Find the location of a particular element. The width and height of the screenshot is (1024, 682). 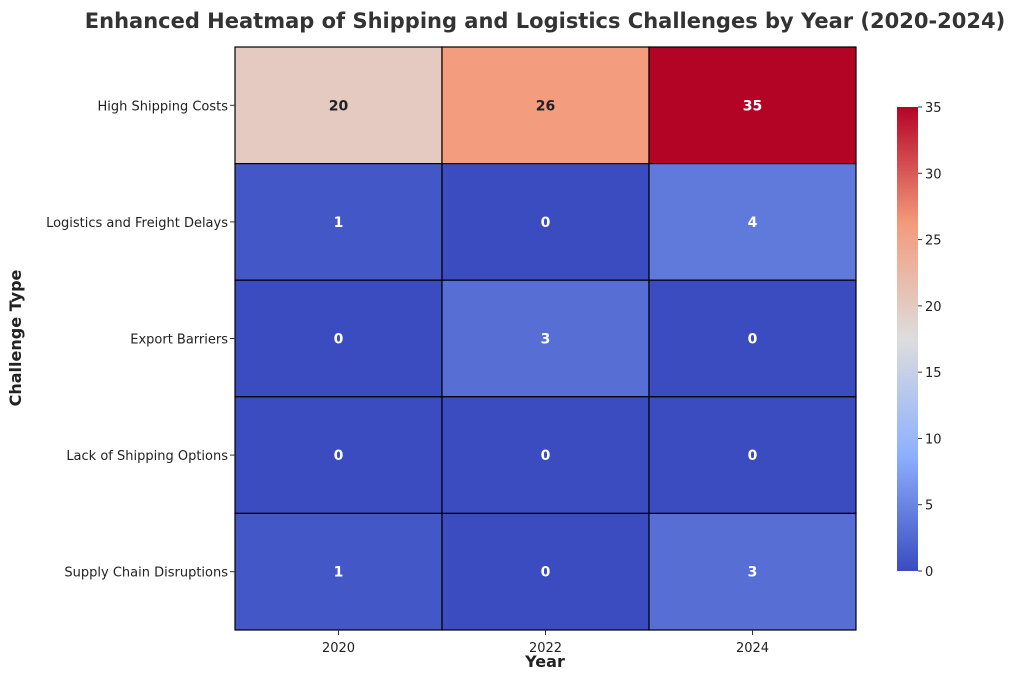

x-axis-label: Year is located at coordinates (544, 661).